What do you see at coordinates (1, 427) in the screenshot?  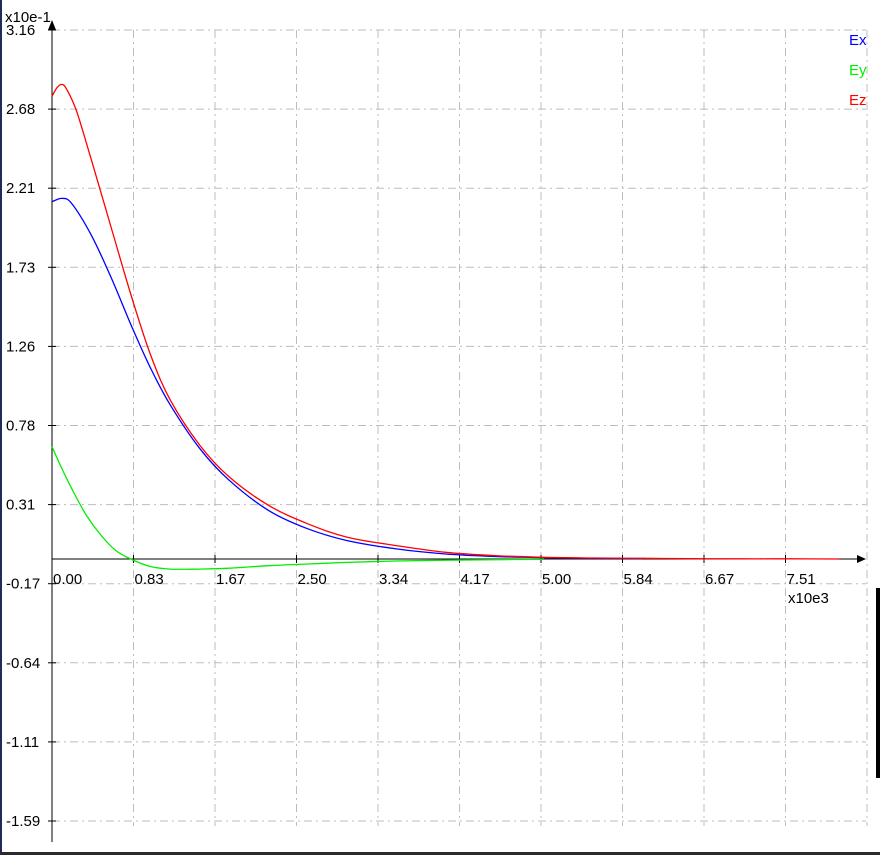 I see `window-left-edge` at bounding box center [1, 427].